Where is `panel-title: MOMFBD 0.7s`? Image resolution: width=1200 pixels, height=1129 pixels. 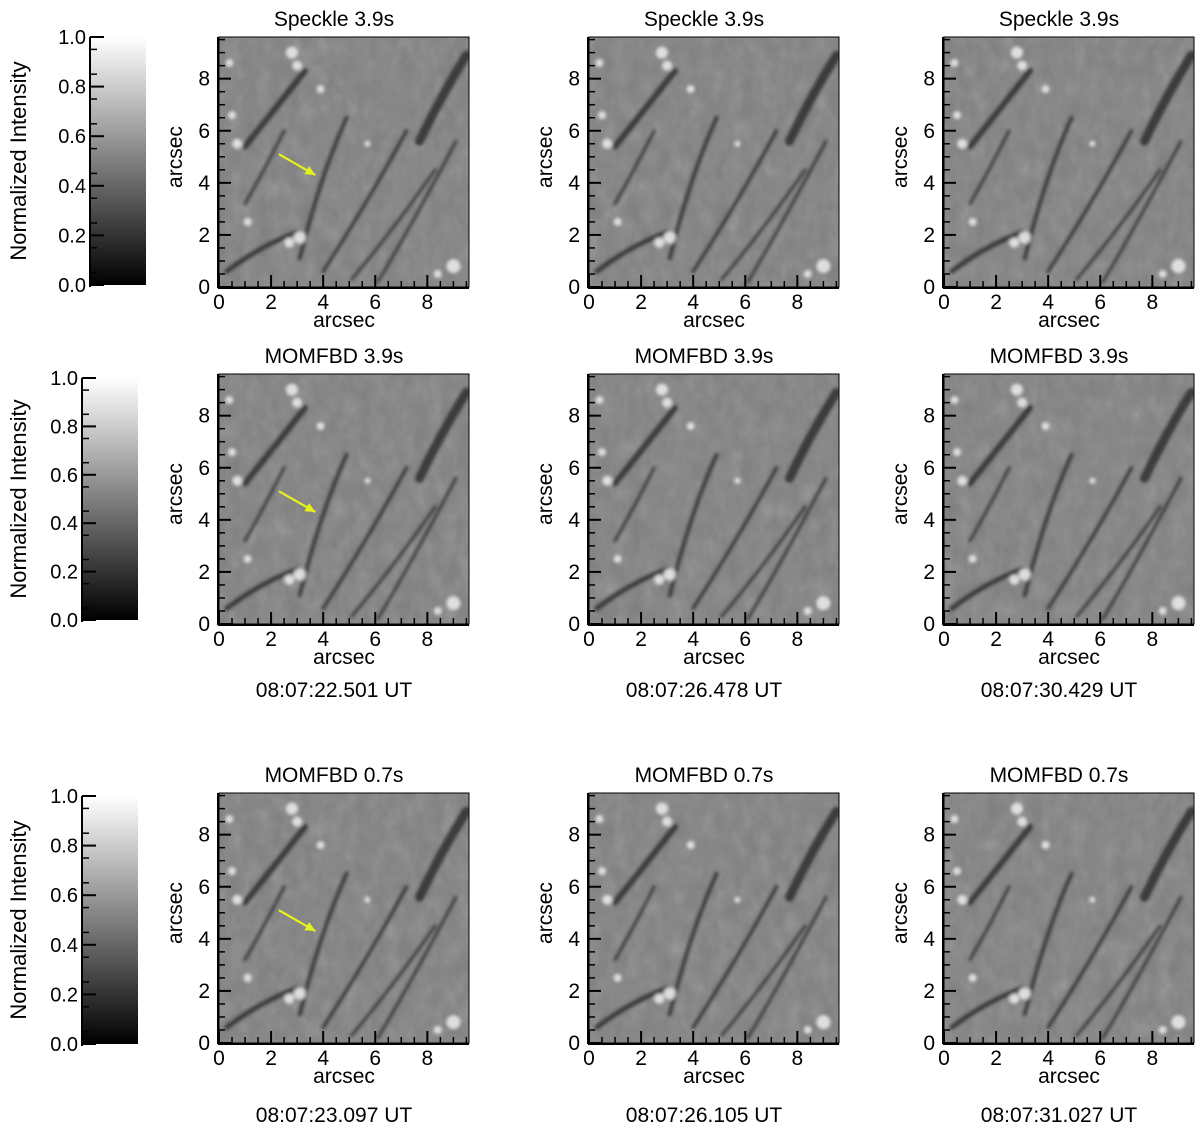
panel-title: MOMFBD 0.7s is located at coordinates (704, 775).